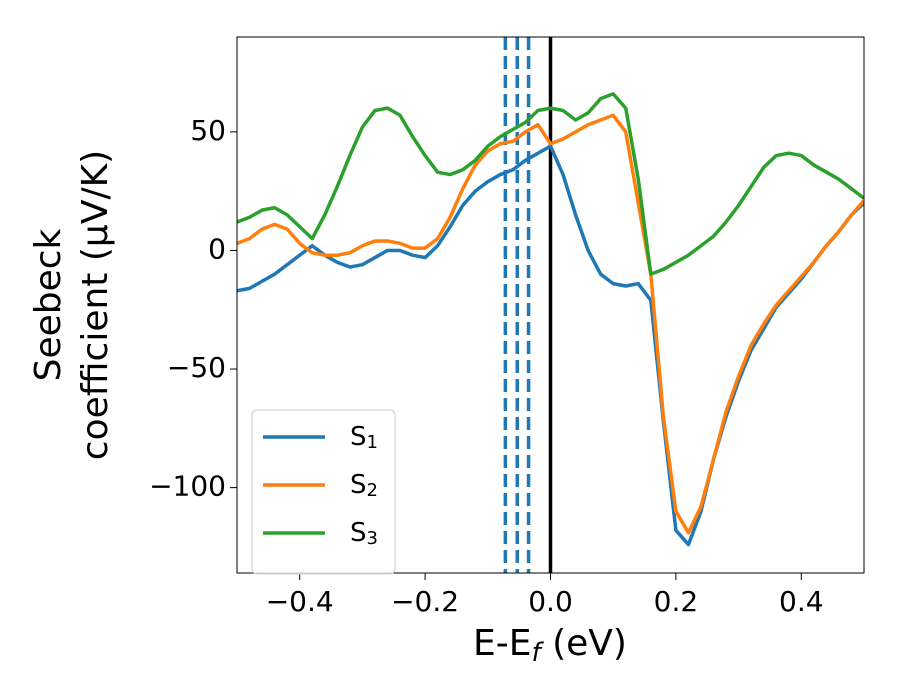 The height and width of the screenshot is (700, 900). What do you see at coordinates (95, 305) in the screenshot?
I see `y-axis-label: coefficient (μV/K)` at bounding box center [95, 305].